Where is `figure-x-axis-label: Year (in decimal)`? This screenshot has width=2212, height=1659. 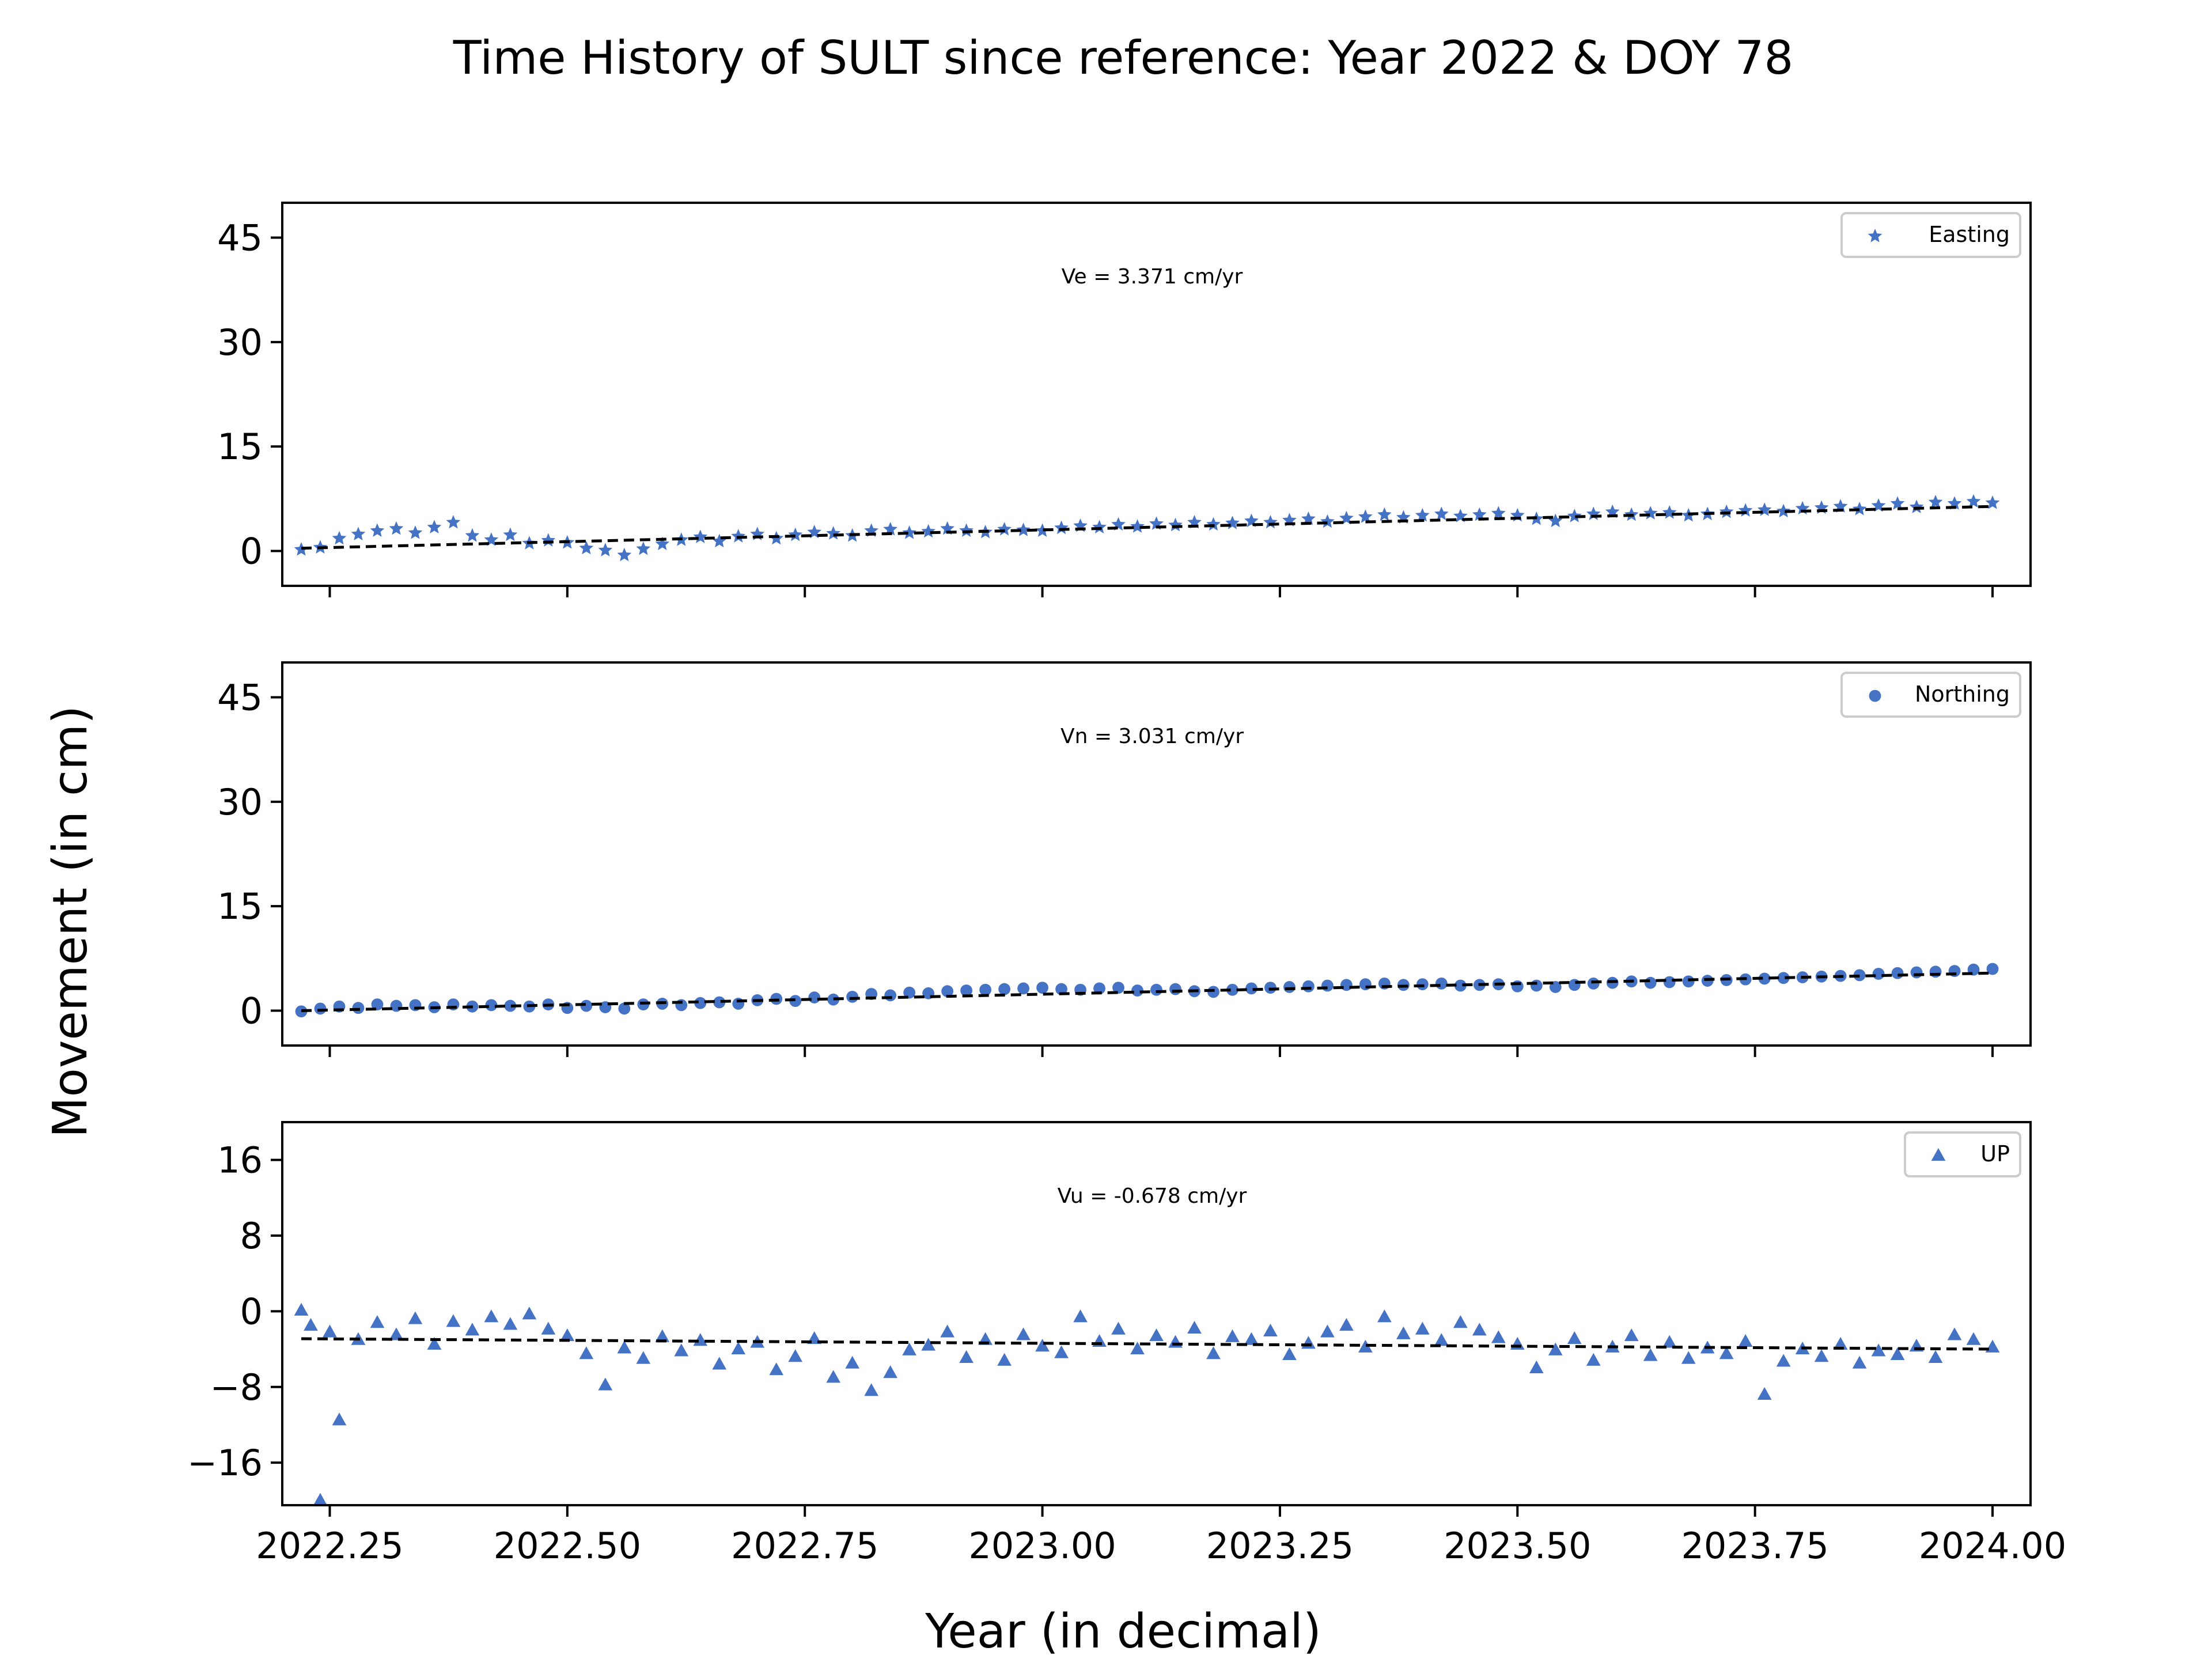
figure-x-axis-label: Year (in decimal) is located at coordinates (1123, 1631).